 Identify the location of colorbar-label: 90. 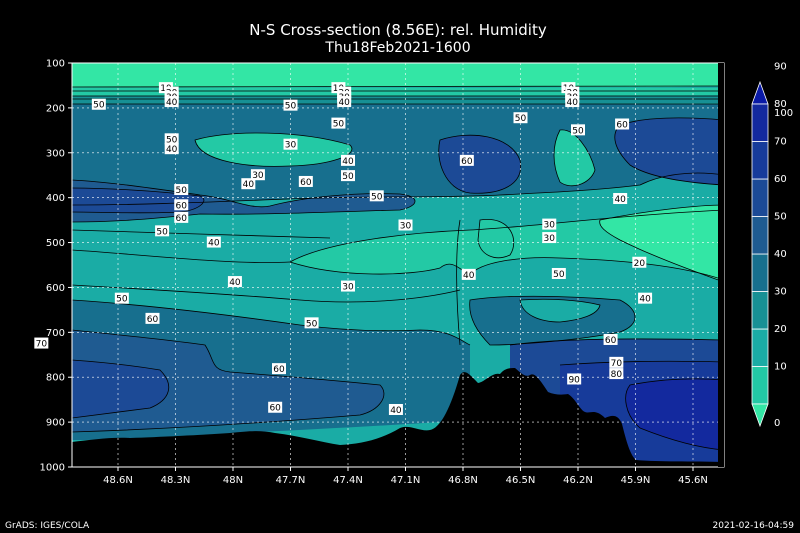
(780, 67).